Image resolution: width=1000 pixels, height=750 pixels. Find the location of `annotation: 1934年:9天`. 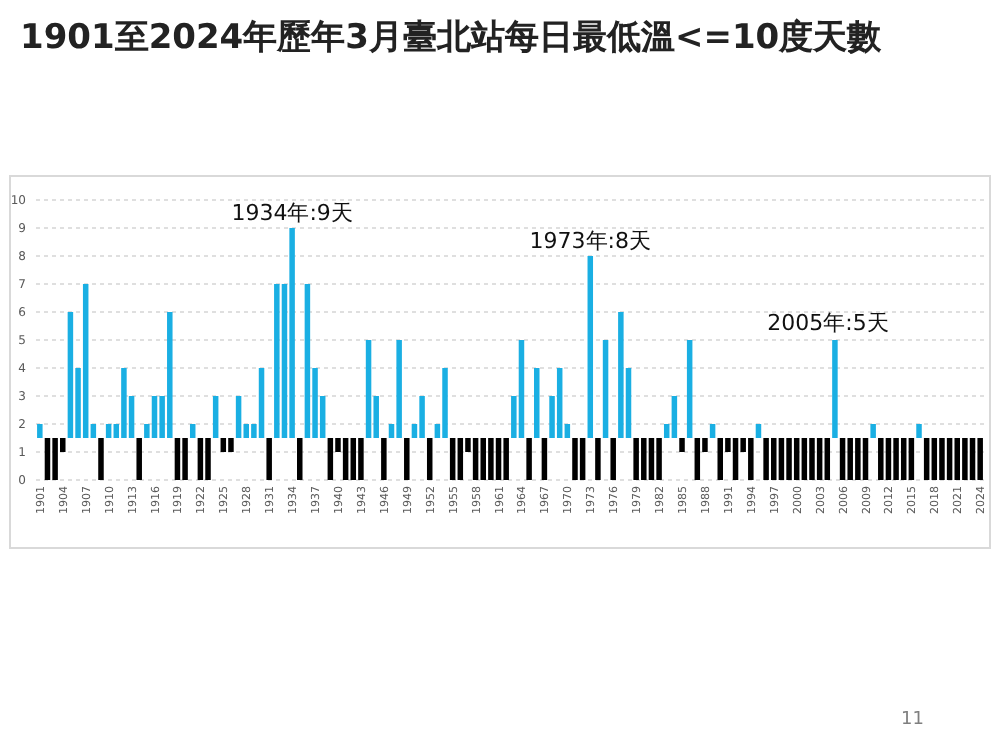

annotation: 1934年:9天 is located at coordinates (292, 213).